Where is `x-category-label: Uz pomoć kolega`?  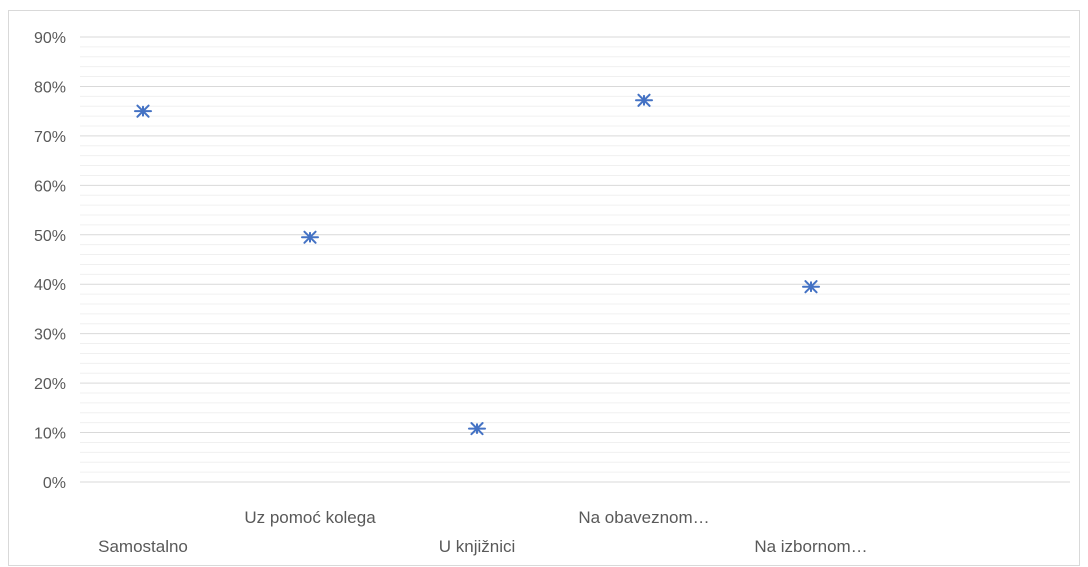
x-category-label: Uz pomoć kolega is located at coordinates (310, 517).